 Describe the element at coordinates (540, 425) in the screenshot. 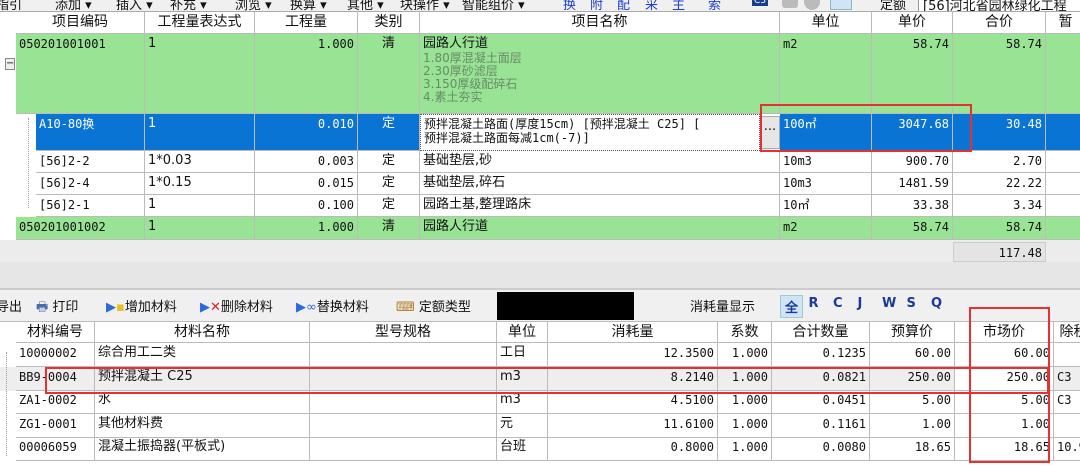

I see `table-row: ZG1-0001 其他材料费元 11.6100 1.000 0.1161 1.00 1.00` at that location.